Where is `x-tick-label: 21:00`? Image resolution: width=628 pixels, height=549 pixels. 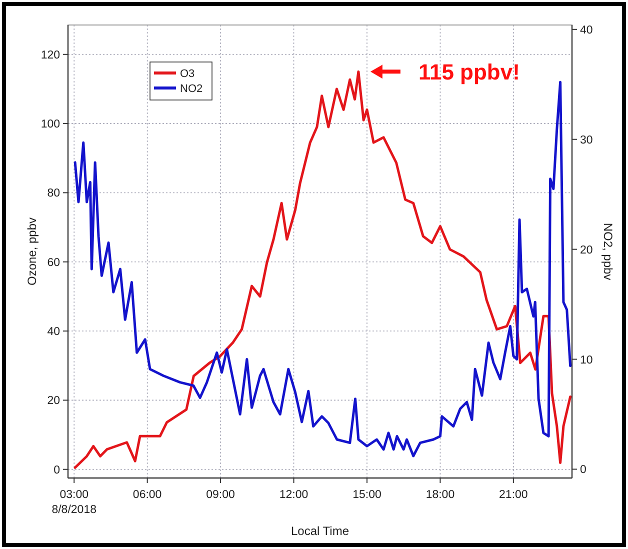 x-tick-label: 21:00 is located at coordinates (513, 495).